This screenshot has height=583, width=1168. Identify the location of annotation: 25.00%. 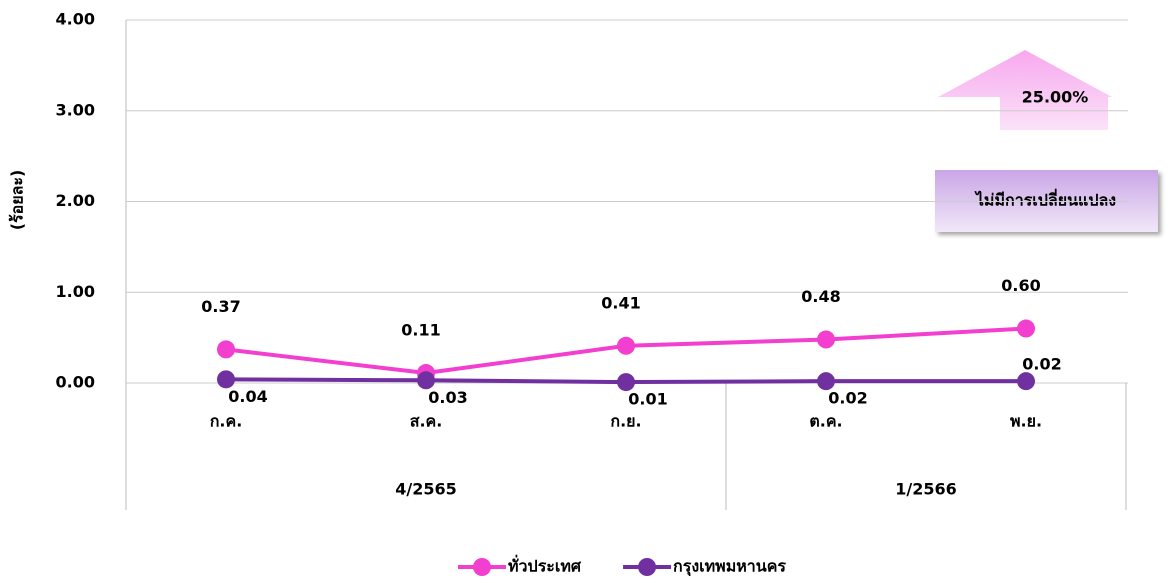
(1055, 97).